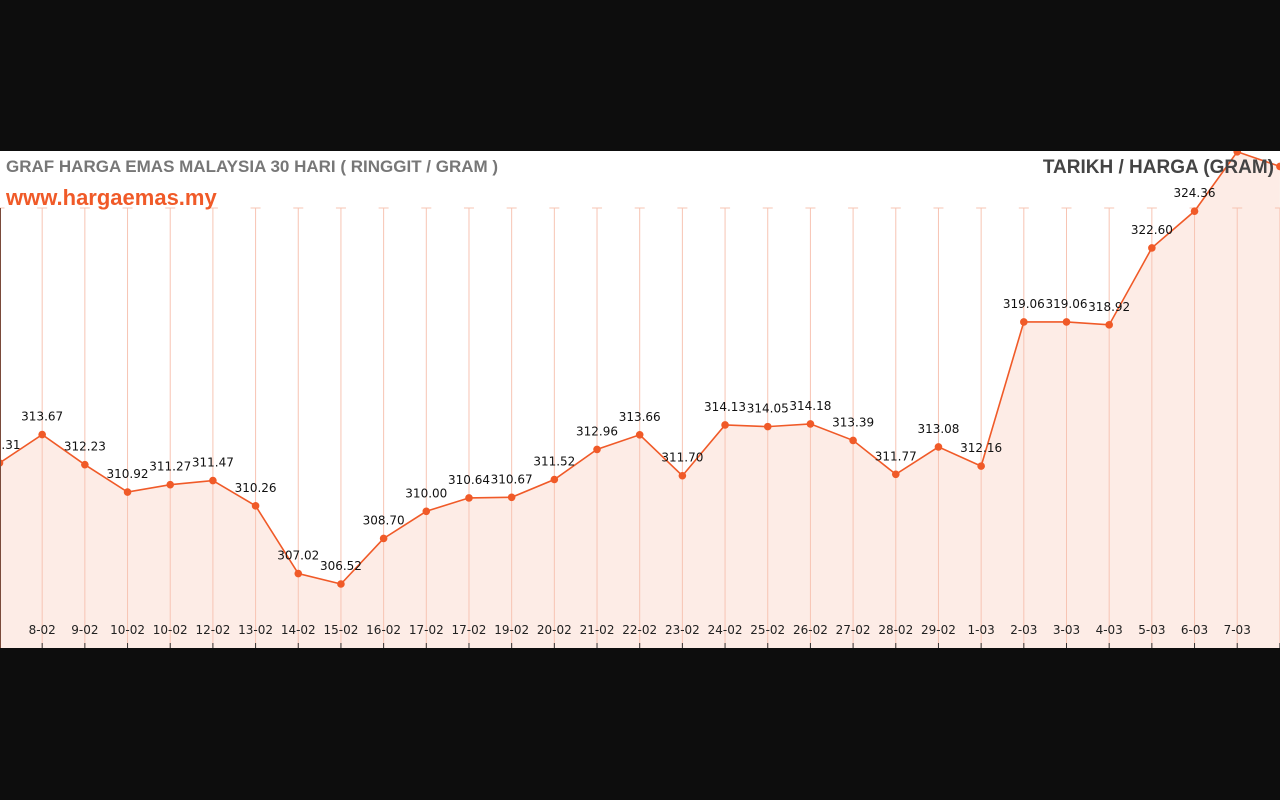 This screenshot has width=1280, height=800. What do you see at coordinates (810, 406) in the screenshot?
I see `data-label: 314.18` at bounding box center [810, 406].